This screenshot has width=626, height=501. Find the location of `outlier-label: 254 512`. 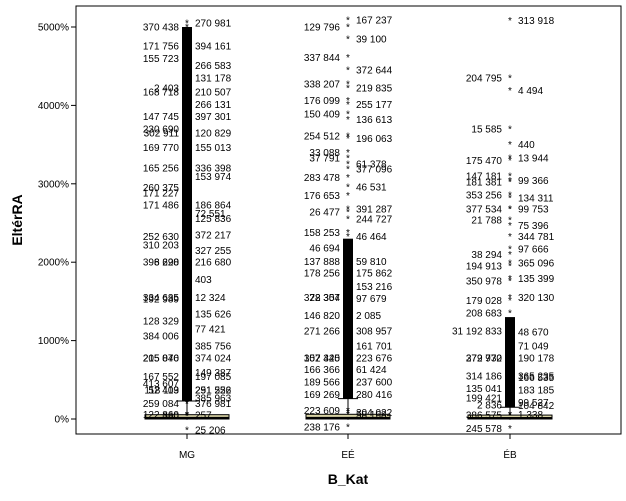

outlier-label: 254 512 is located at coordinates (322, 136).